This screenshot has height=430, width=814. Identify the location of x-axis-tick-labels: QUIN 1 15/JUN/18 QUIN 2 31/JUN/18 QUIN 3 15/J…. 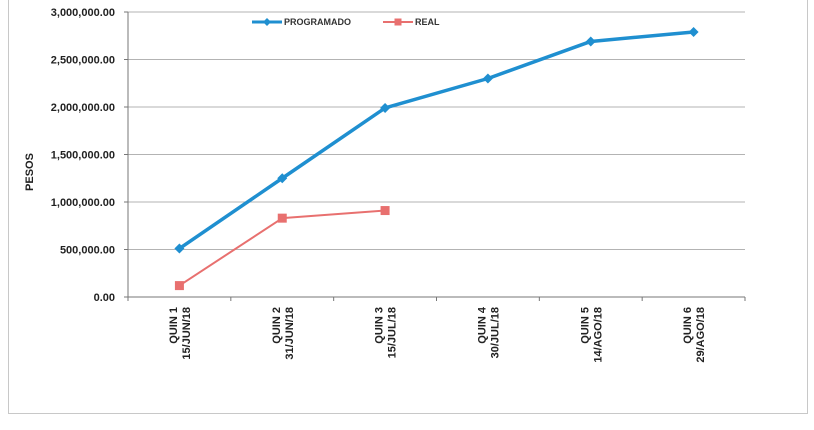
(437, 334).